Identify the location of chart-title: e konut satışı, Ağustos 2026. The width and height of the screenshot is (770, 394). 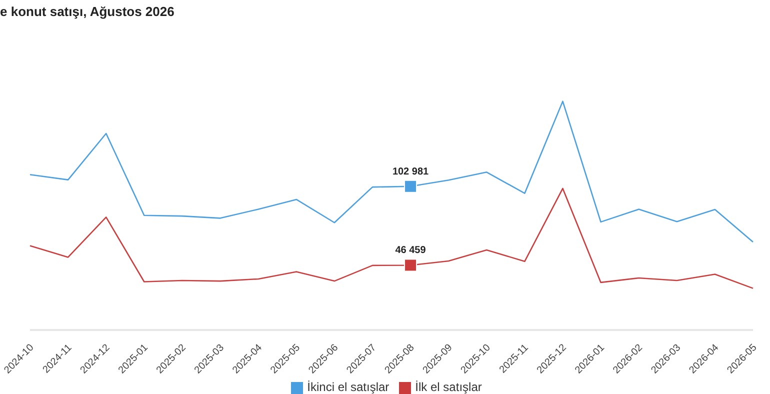
(87, 11).